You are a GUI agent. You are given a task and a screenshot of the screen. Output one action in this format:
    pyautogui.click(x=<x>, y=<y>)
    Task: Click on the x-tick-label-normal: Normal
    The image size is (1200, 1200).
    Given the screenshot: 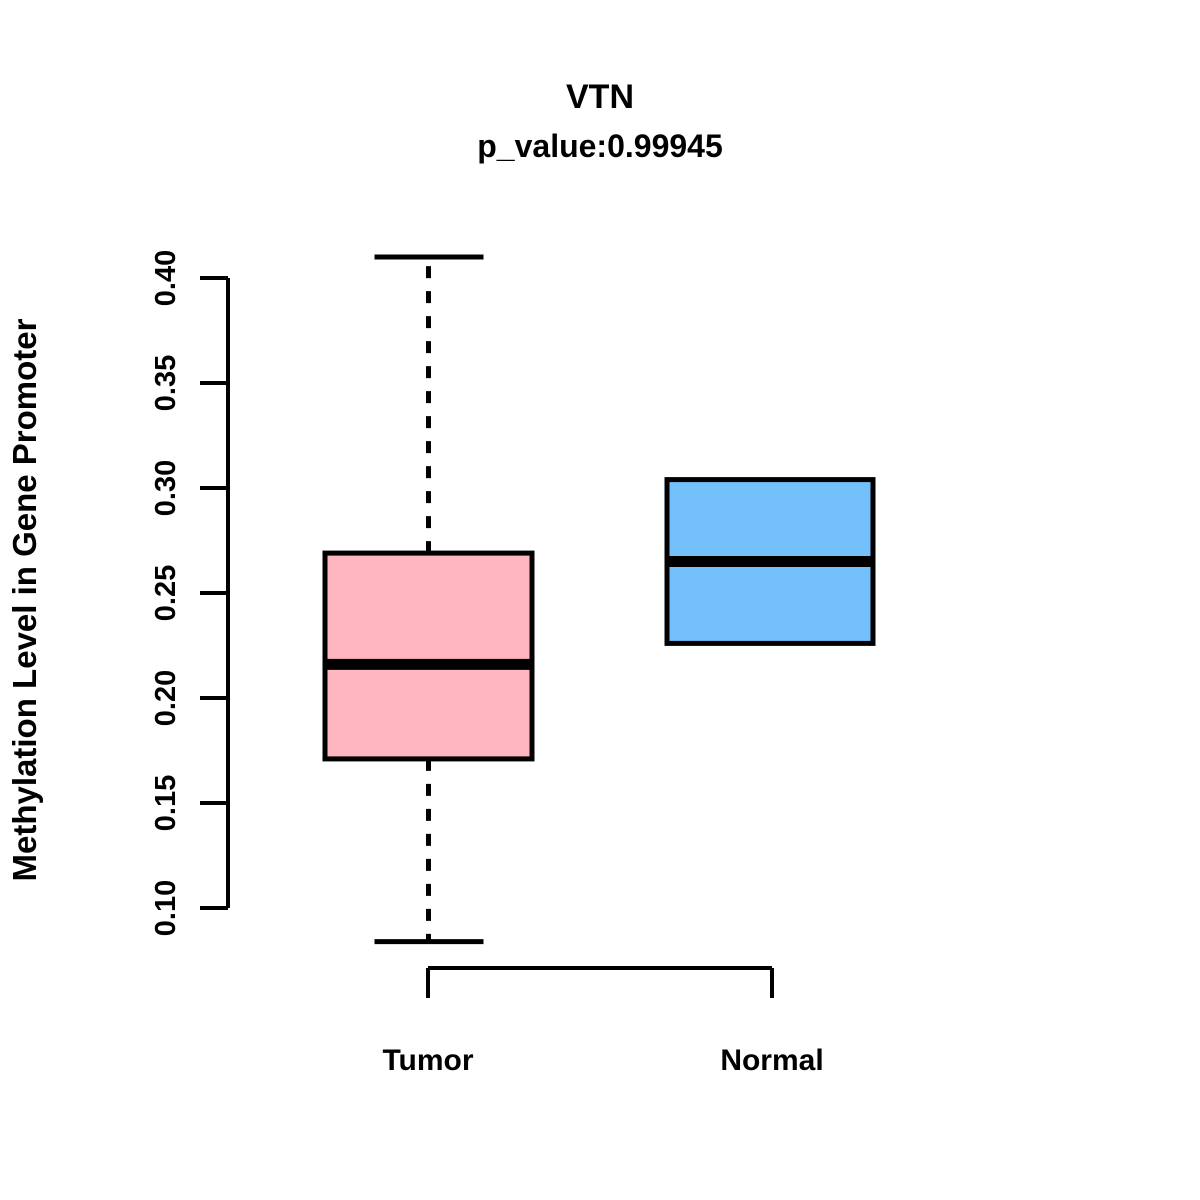 What is the action you would take?
    pyautogui.click(x=771, y=1060)
    